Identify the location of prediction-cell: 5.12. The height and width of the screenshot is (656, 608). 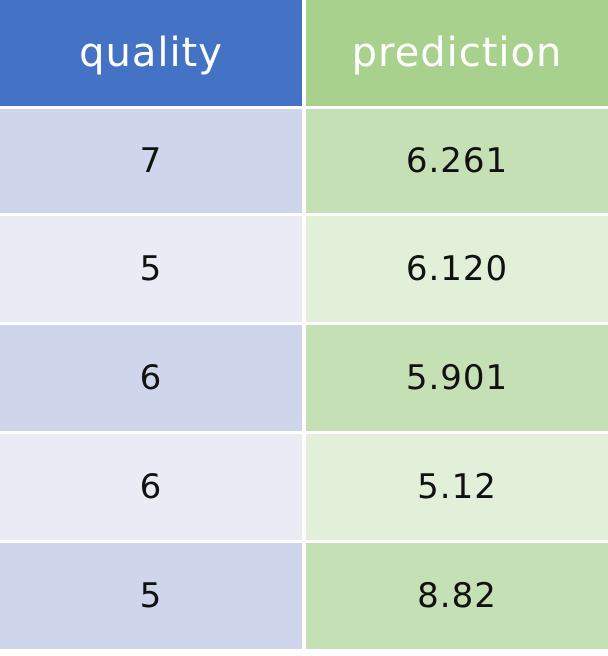
(457, 487).